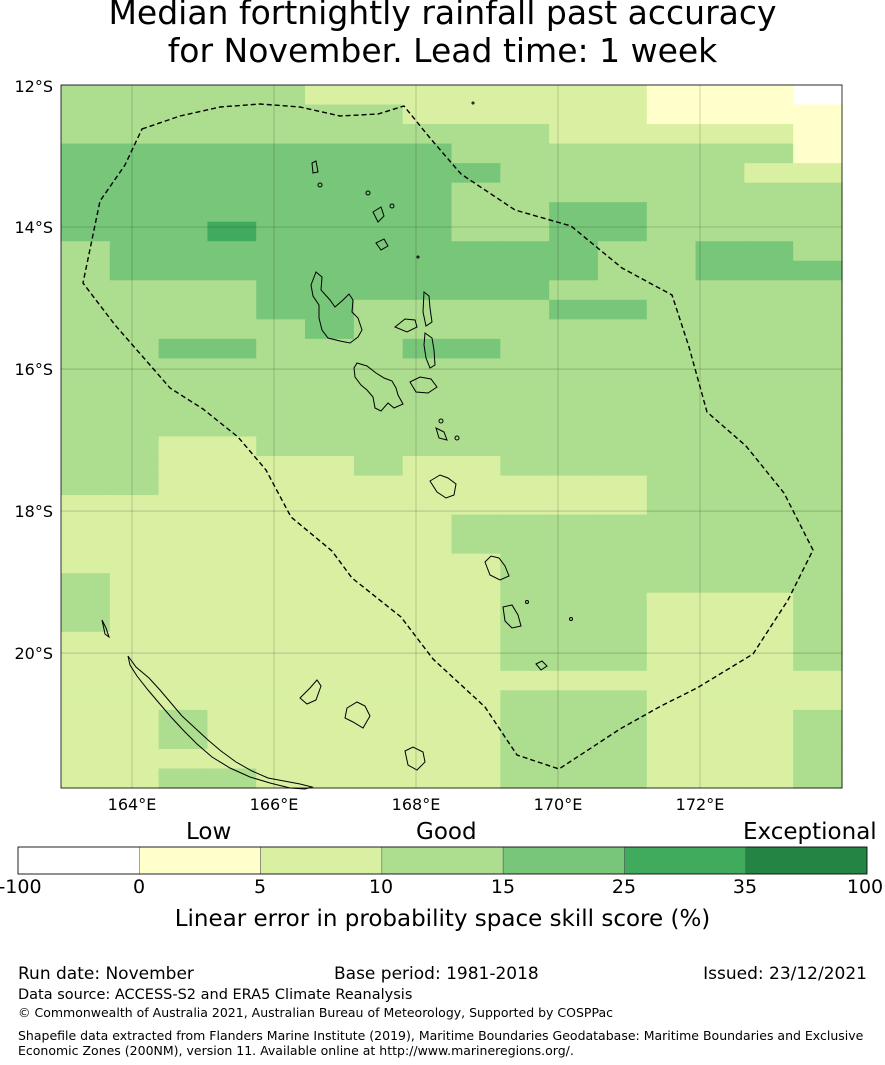  What do you see at coordinates (497, 568) in the screenshot?
I see `coast-erromango` at bounding box center [497, 568].